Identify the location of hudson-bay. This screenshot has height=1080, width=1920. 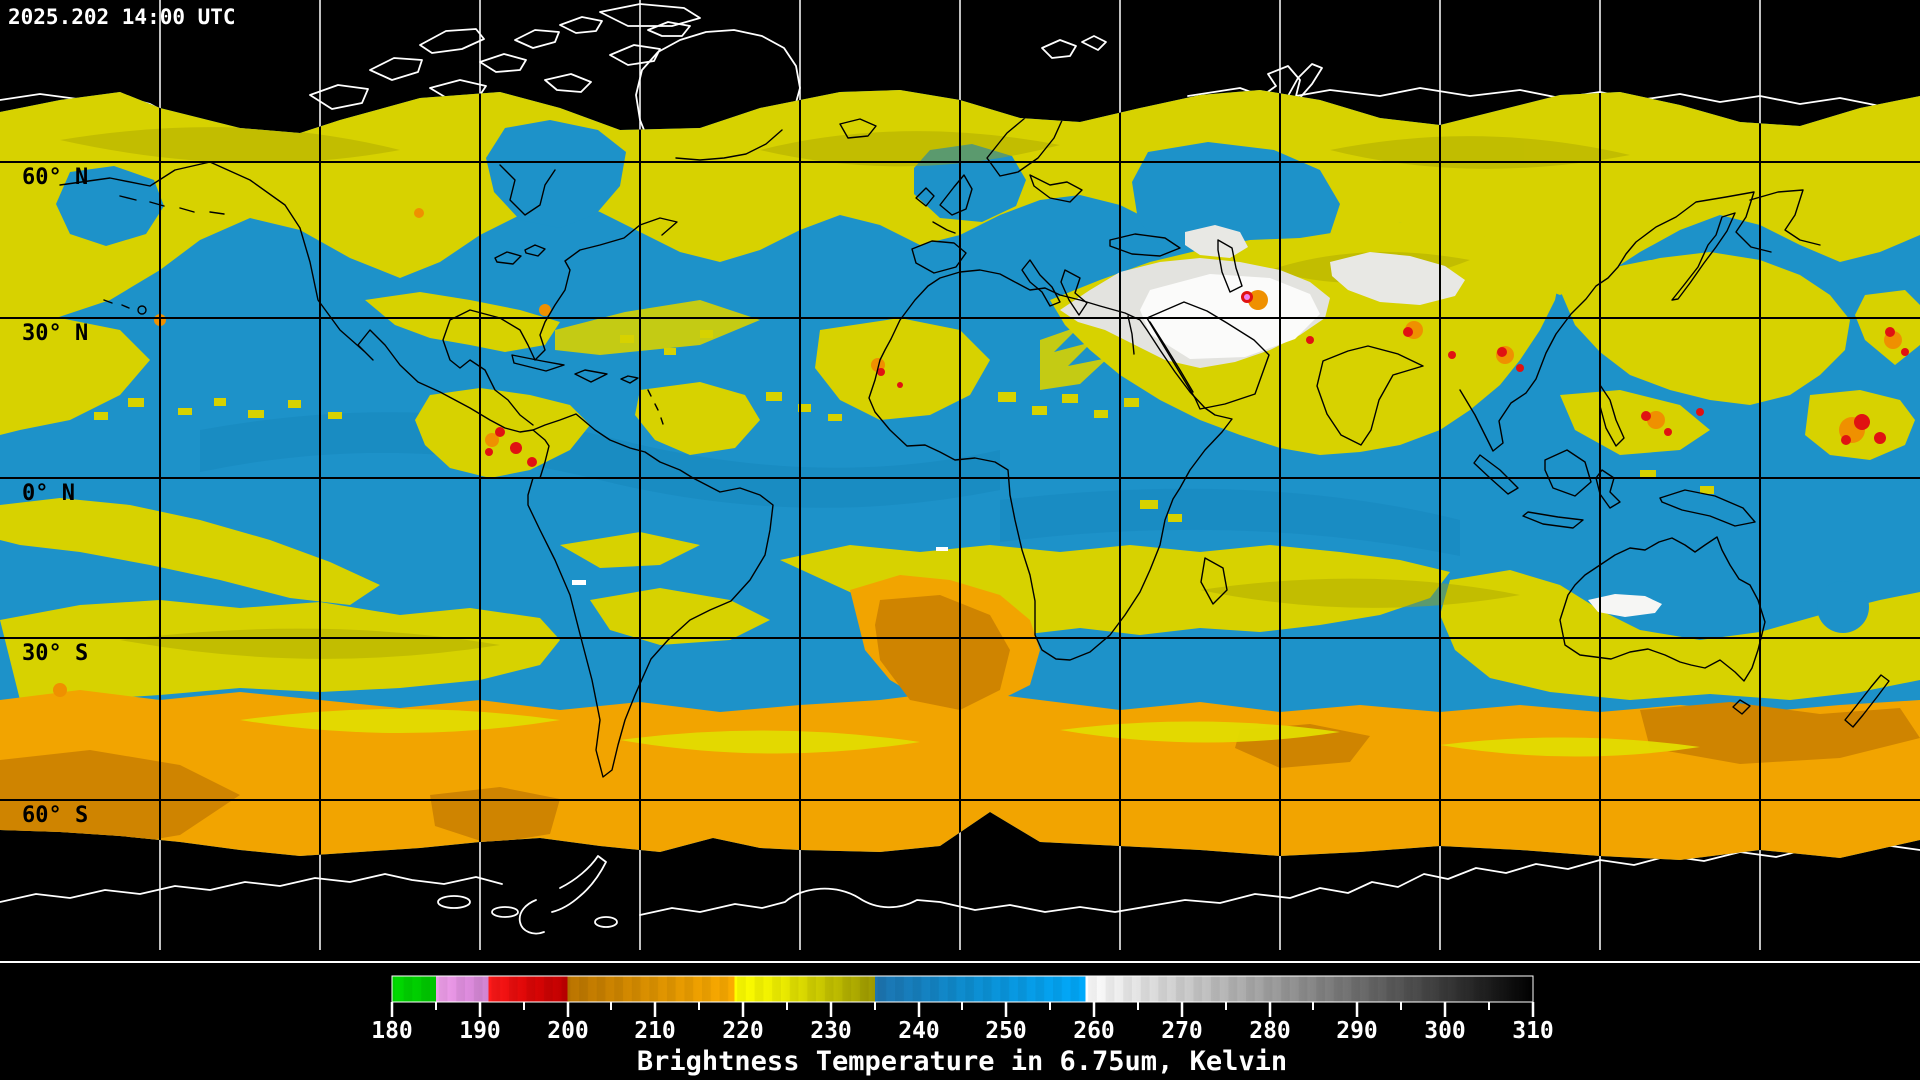
(527, 190).